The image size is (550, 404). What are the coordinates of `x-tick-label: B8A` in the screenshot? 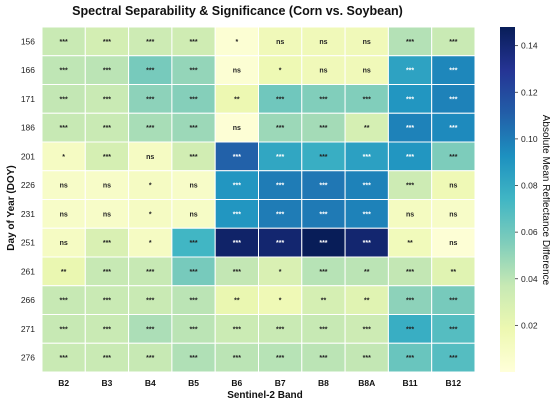 It's located at (366, 383).